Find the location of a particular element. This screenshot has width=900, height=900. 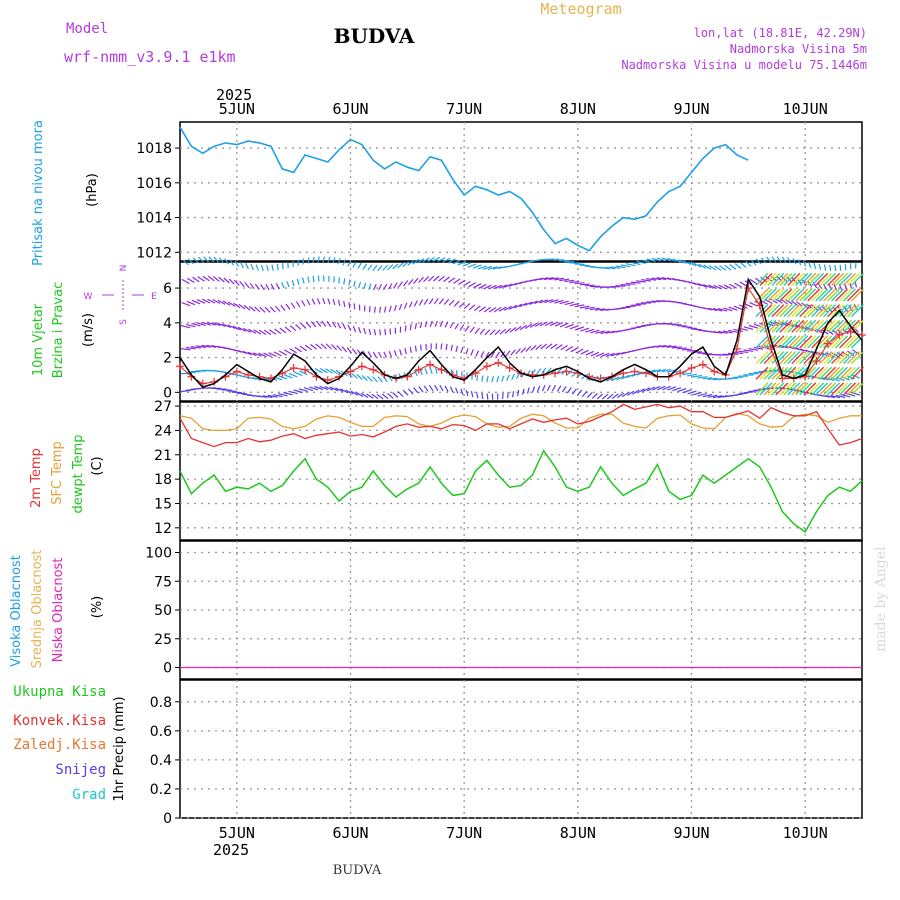

watermark: made by Angel is located at coordinates (881, 599).